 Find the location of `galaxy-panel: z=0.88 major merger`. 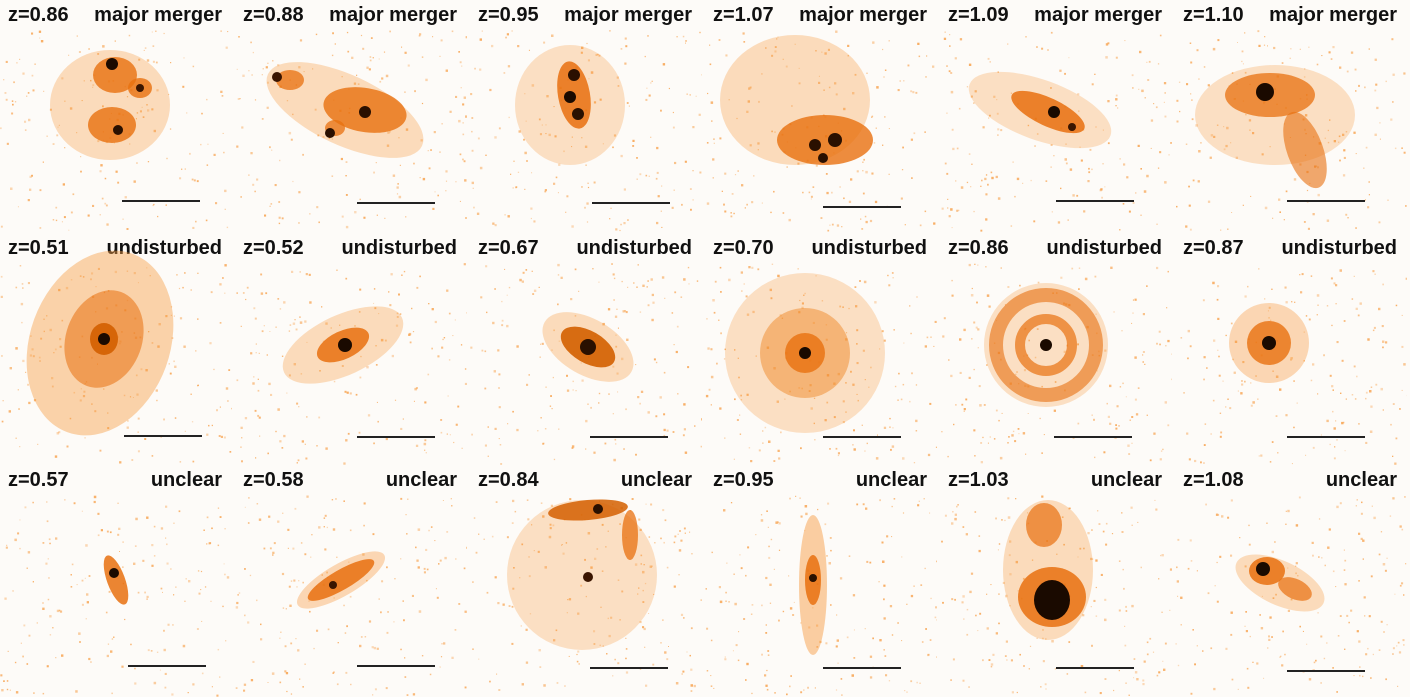

galaxy-panel: z=0.88 major merger is located at coordinates (351, 116).